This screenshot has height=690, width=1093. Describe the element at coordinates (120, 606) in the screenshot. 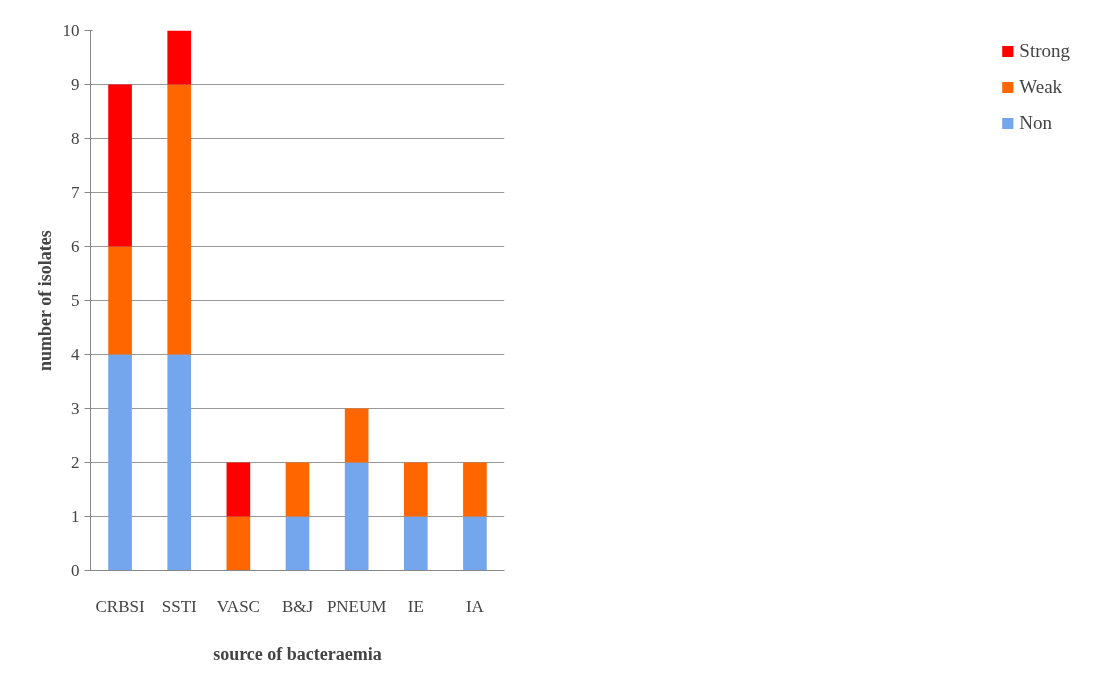

I see `x-tick-label: CRBSI` at that location.